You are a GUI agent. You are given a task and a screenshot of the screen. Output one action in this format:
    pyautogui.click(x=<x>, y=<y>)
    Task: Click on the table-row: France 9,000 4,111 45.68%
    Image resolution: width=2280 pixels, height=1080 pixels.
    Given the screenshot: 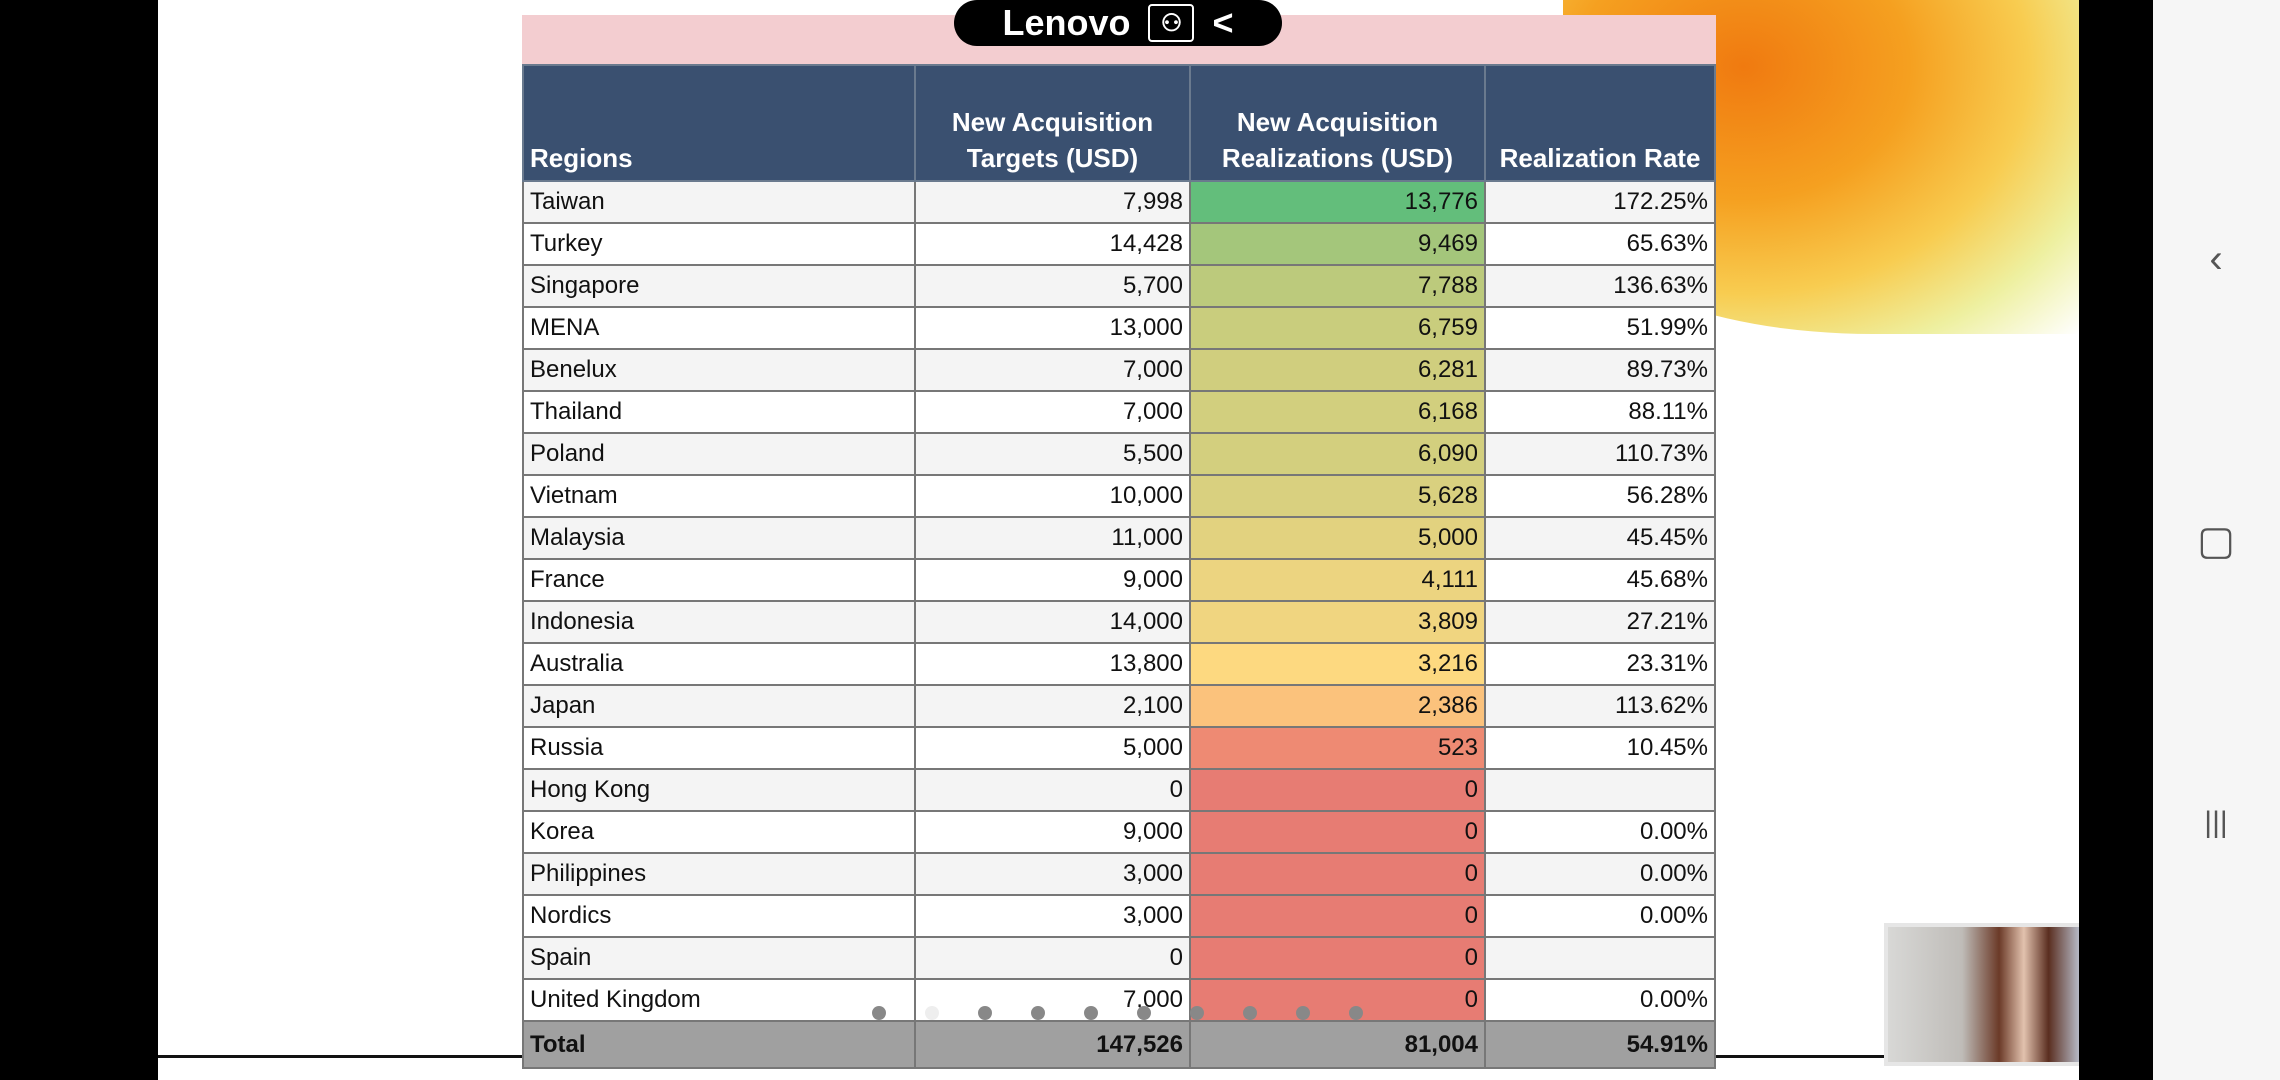 What is the action you would take?
    pyautogui.click(x=1119, y=580)
    